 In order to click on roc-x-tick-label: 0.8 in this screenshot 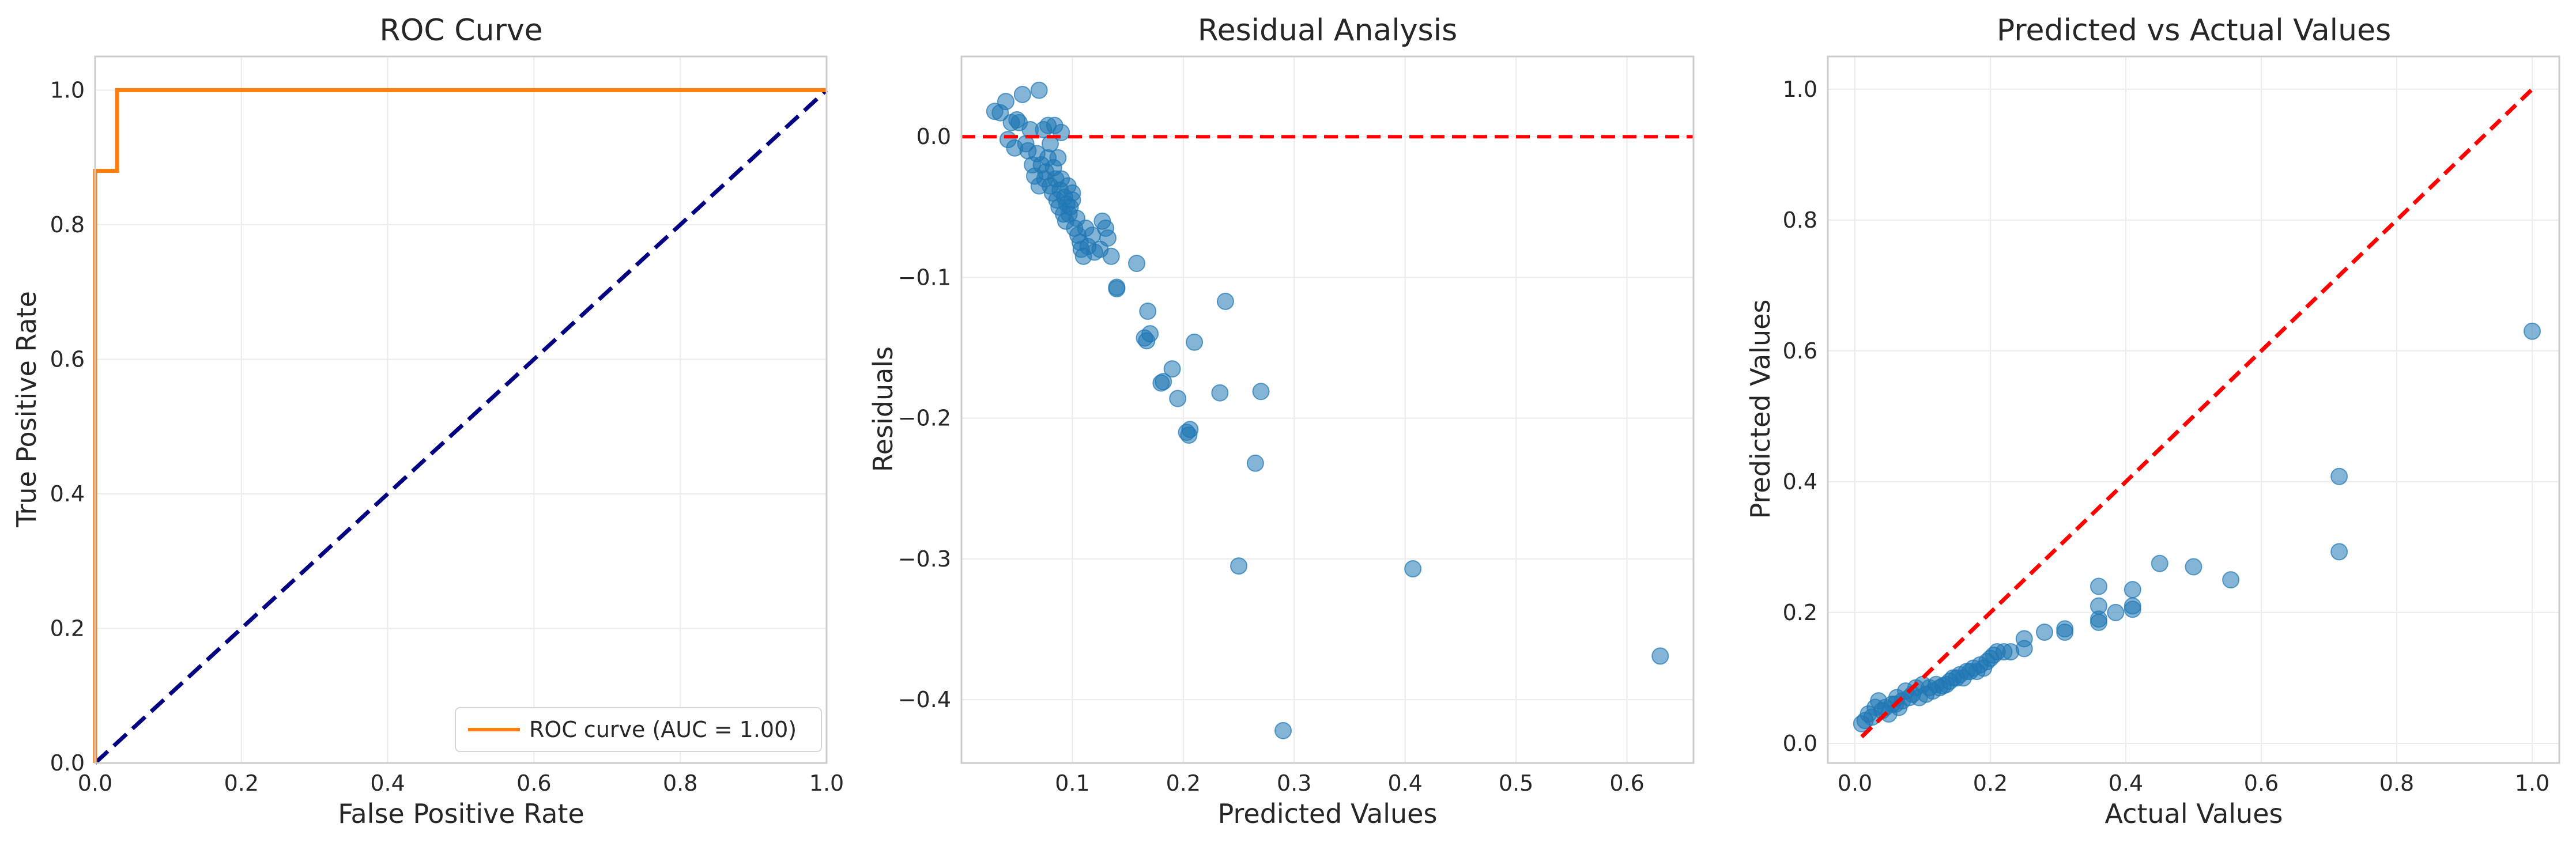, I will do `click(680, 783)`.